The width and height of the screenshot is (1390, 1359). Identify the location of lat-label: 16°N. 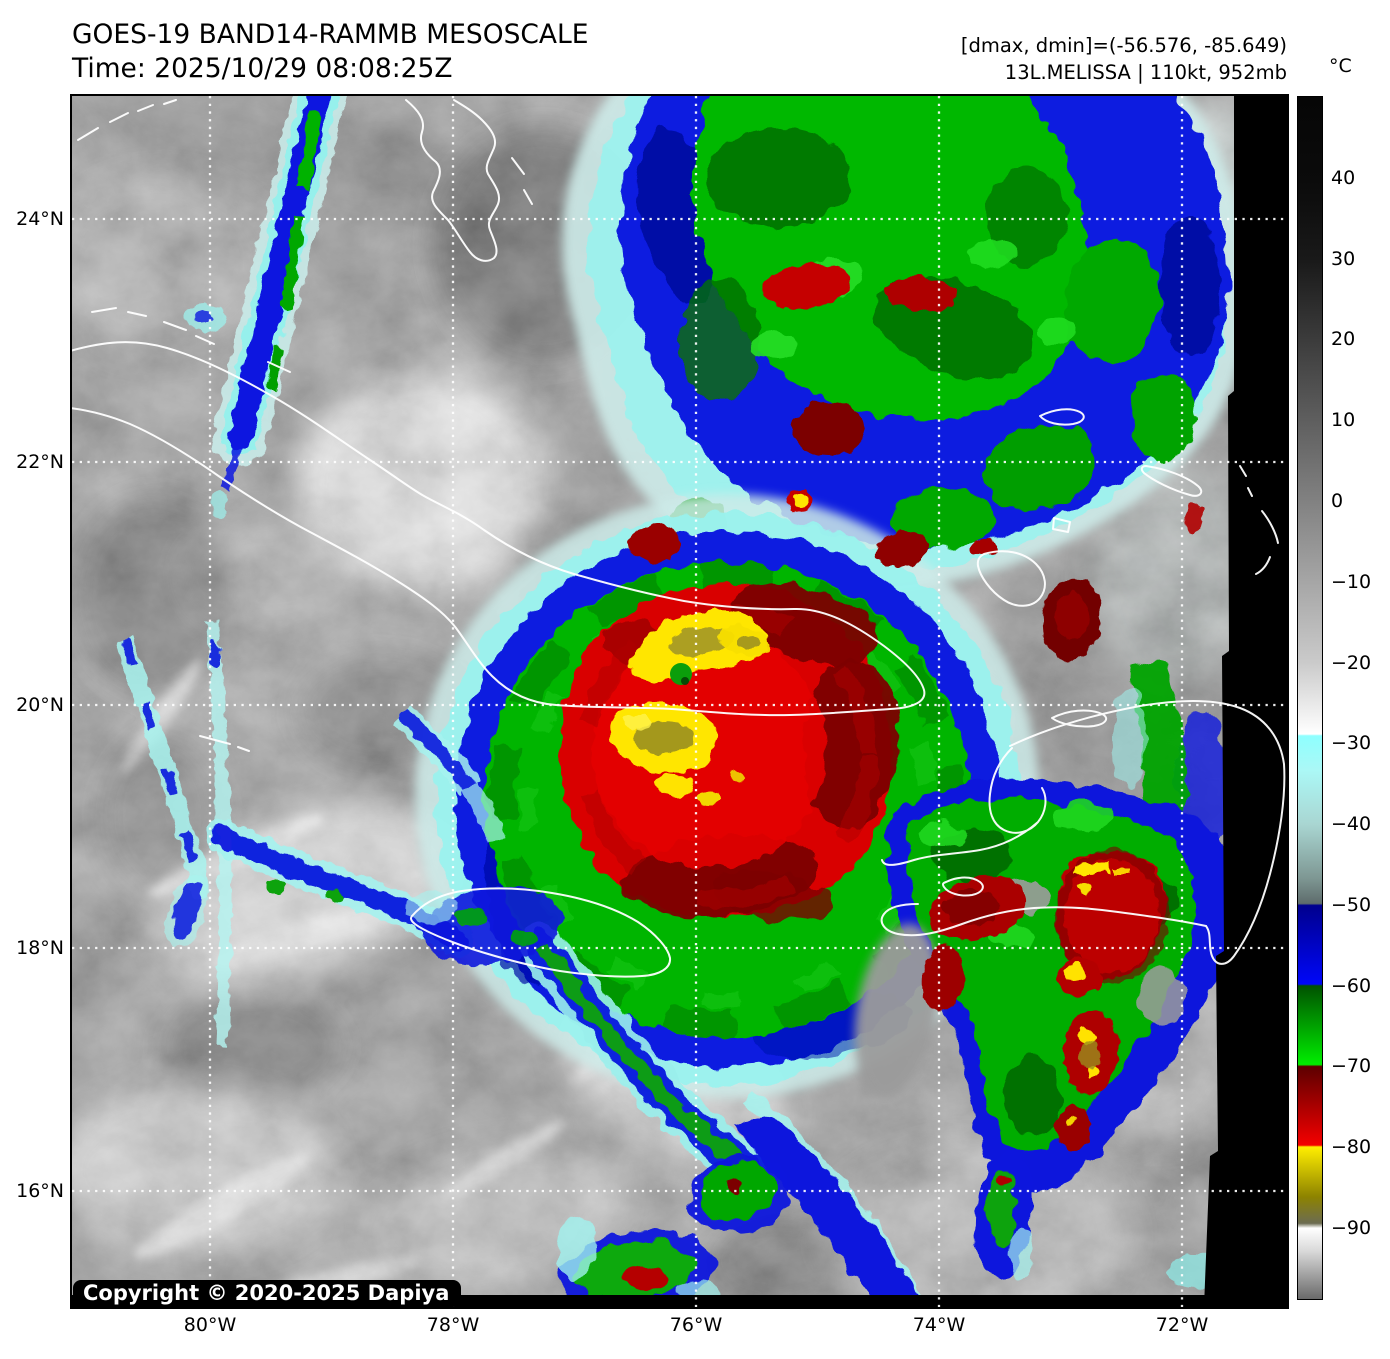
(40, 1191).